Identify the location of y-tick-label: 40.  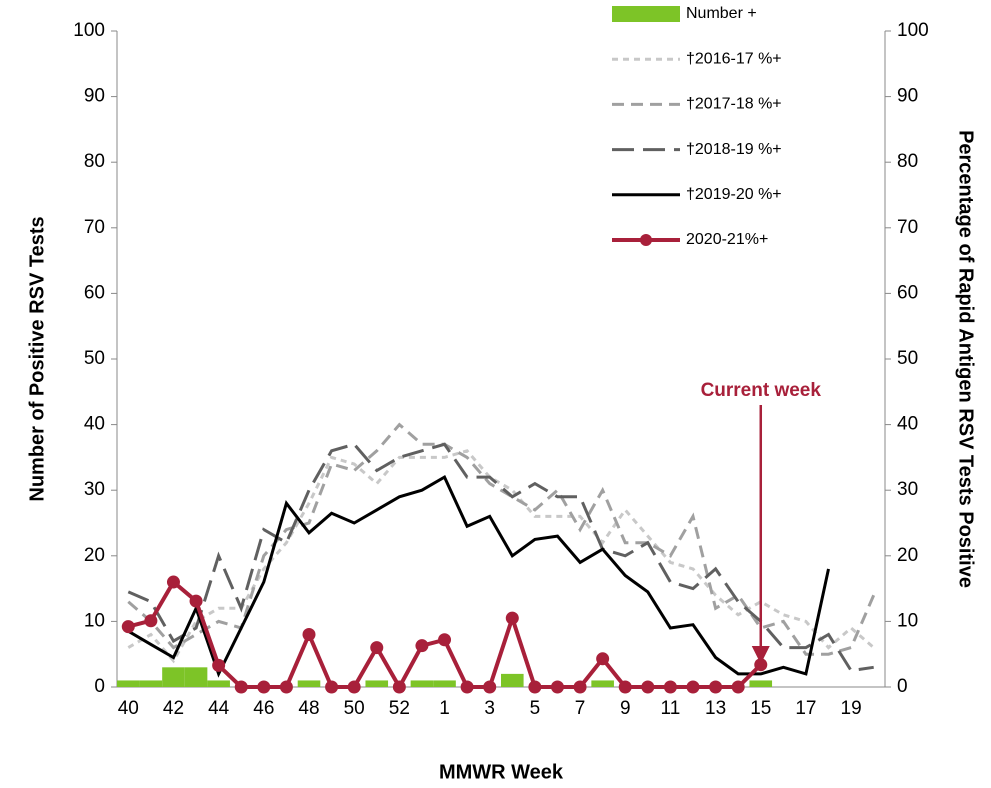
(94, 424).